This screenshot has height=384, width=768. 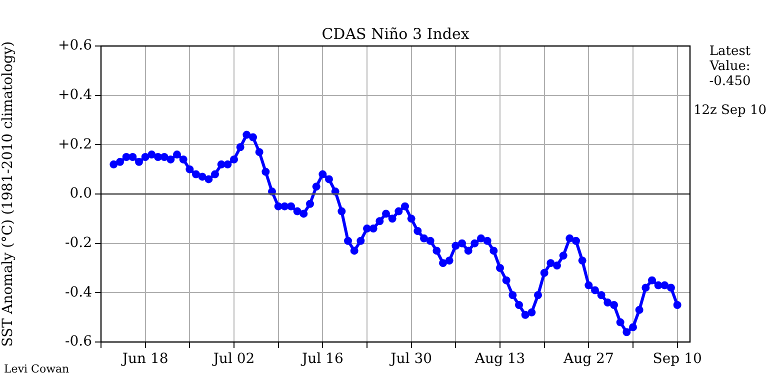 What do you see at coordinates (37, 369) in the screenshot?
I see `text: Levi Cowan` at bounding box center [37, 369].